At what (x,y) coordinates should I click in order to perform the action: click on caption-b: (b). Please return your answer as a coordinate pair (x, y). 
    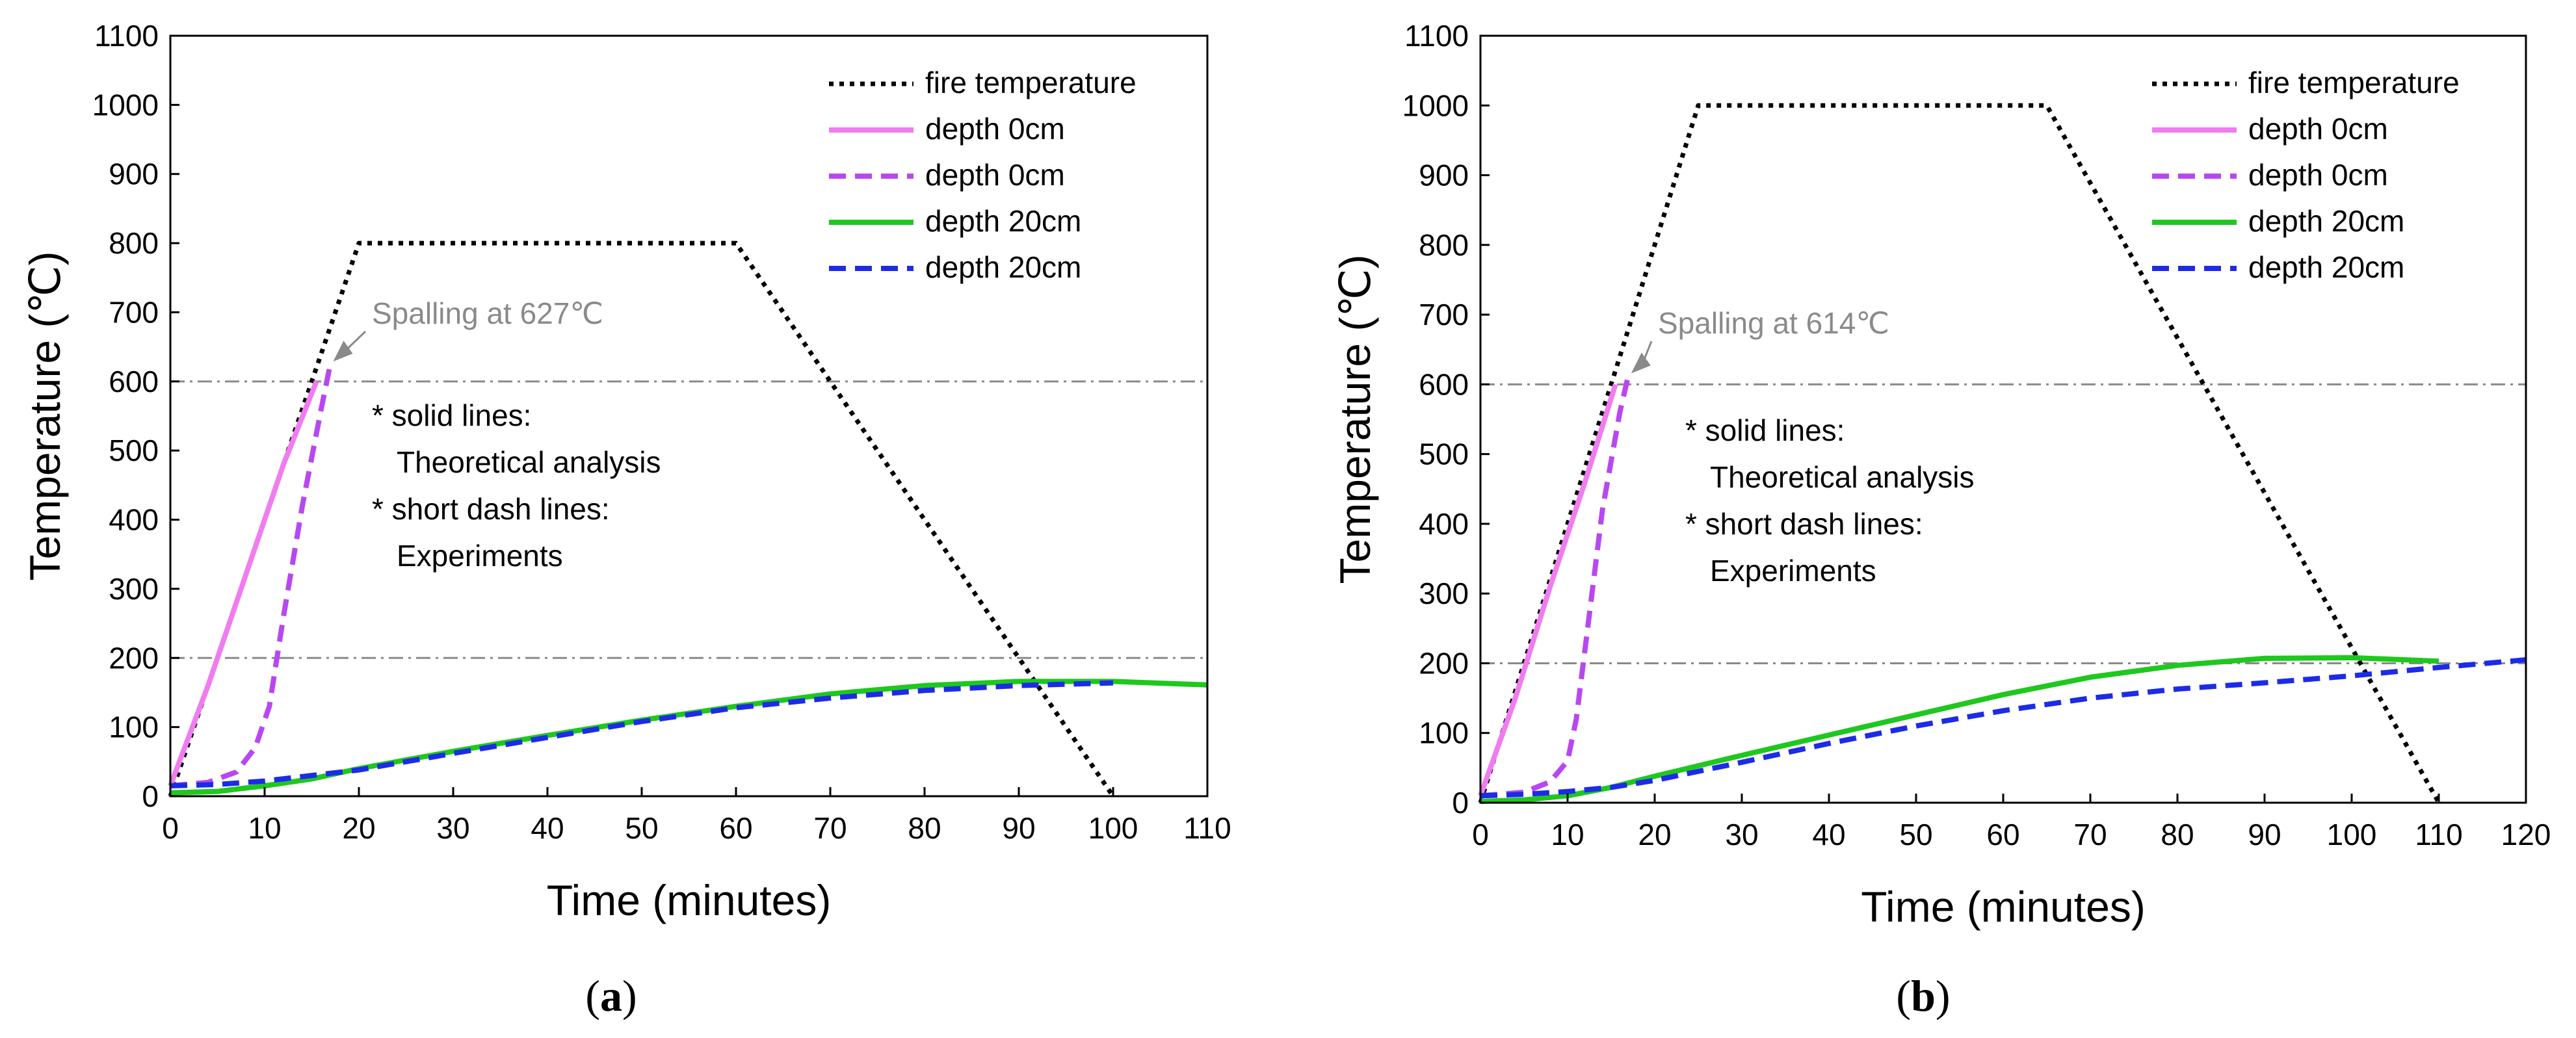
    Looking at the image, I should click on (1923, 995).